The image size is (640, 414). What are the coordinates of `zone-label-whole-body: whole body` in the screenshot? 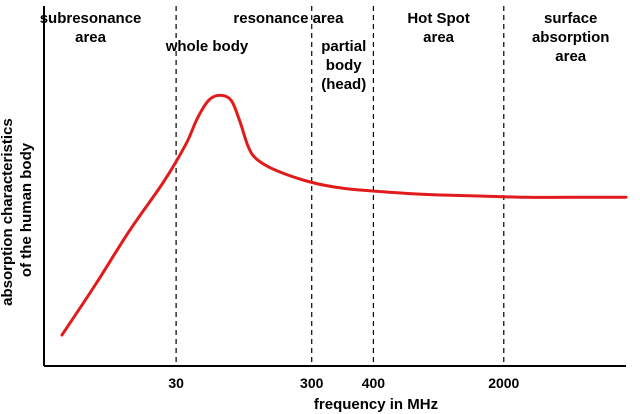 It's located at (207, 46).